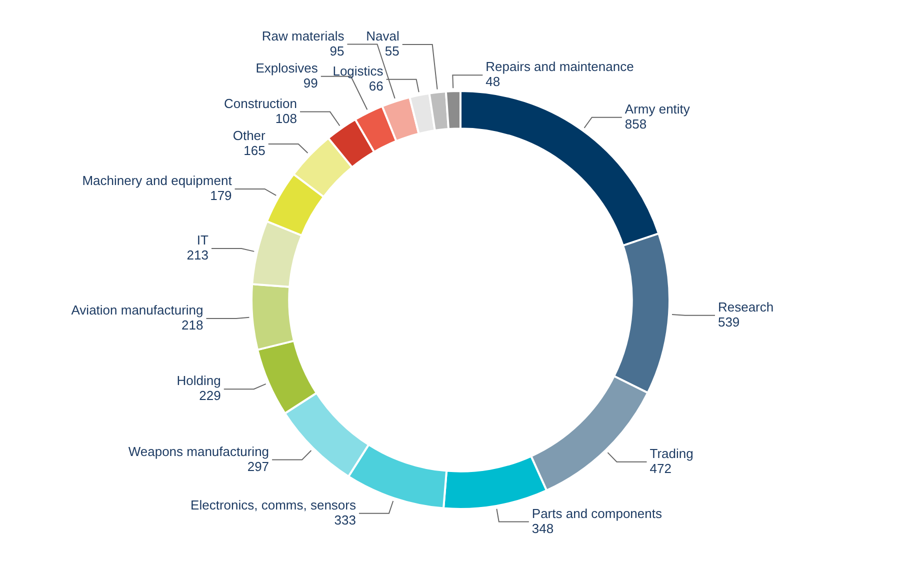 This screenshot has height=572, width=921. I want to click on slice-label: Other, so click(249, 136).